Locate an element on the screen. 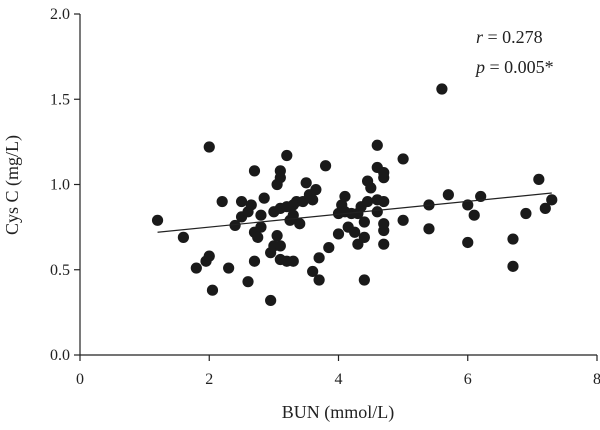 The image size is (600, 430). p-symbol: p is located at coordinates (479, 67).